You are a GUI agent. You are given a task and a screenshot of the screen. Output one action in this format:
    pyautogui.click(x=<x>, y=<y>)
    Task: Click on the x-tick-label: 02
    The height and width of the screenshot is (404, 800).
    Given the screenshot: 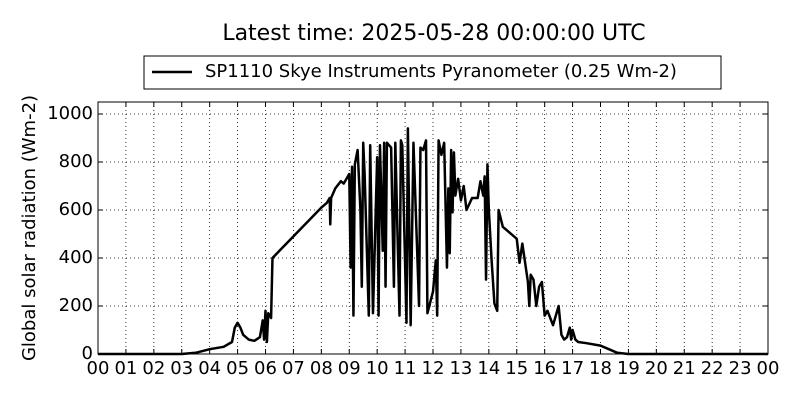 What is the action you would take?
    pyautogui.click(x=153, y=368)
    